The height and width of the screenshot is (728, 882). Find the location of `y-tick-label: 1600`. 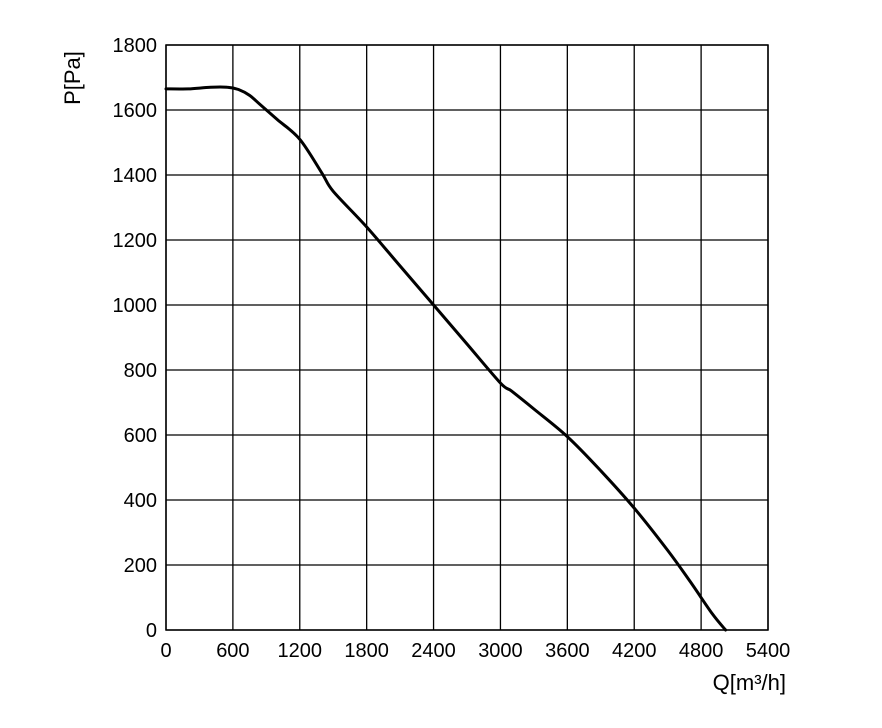

y-tick-label: 1600 is located at coordinates (135, 111).